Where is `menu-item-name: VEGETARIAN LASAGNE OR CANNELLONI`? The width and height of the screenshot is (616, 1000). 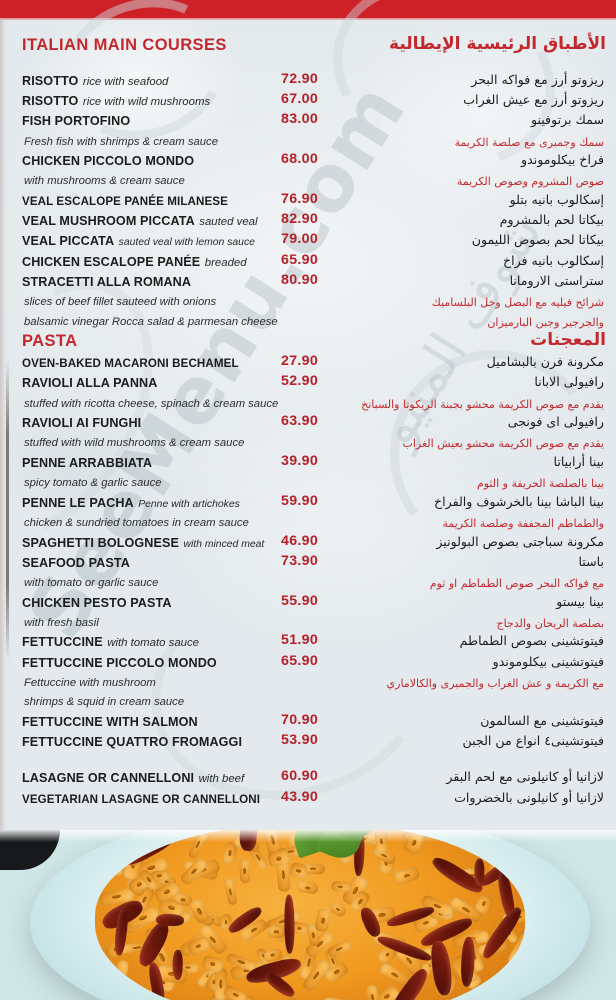
menu-item-name: VEGETARIAN LASAGNE OR CANNELLONI is located at coordinates (147, 799).